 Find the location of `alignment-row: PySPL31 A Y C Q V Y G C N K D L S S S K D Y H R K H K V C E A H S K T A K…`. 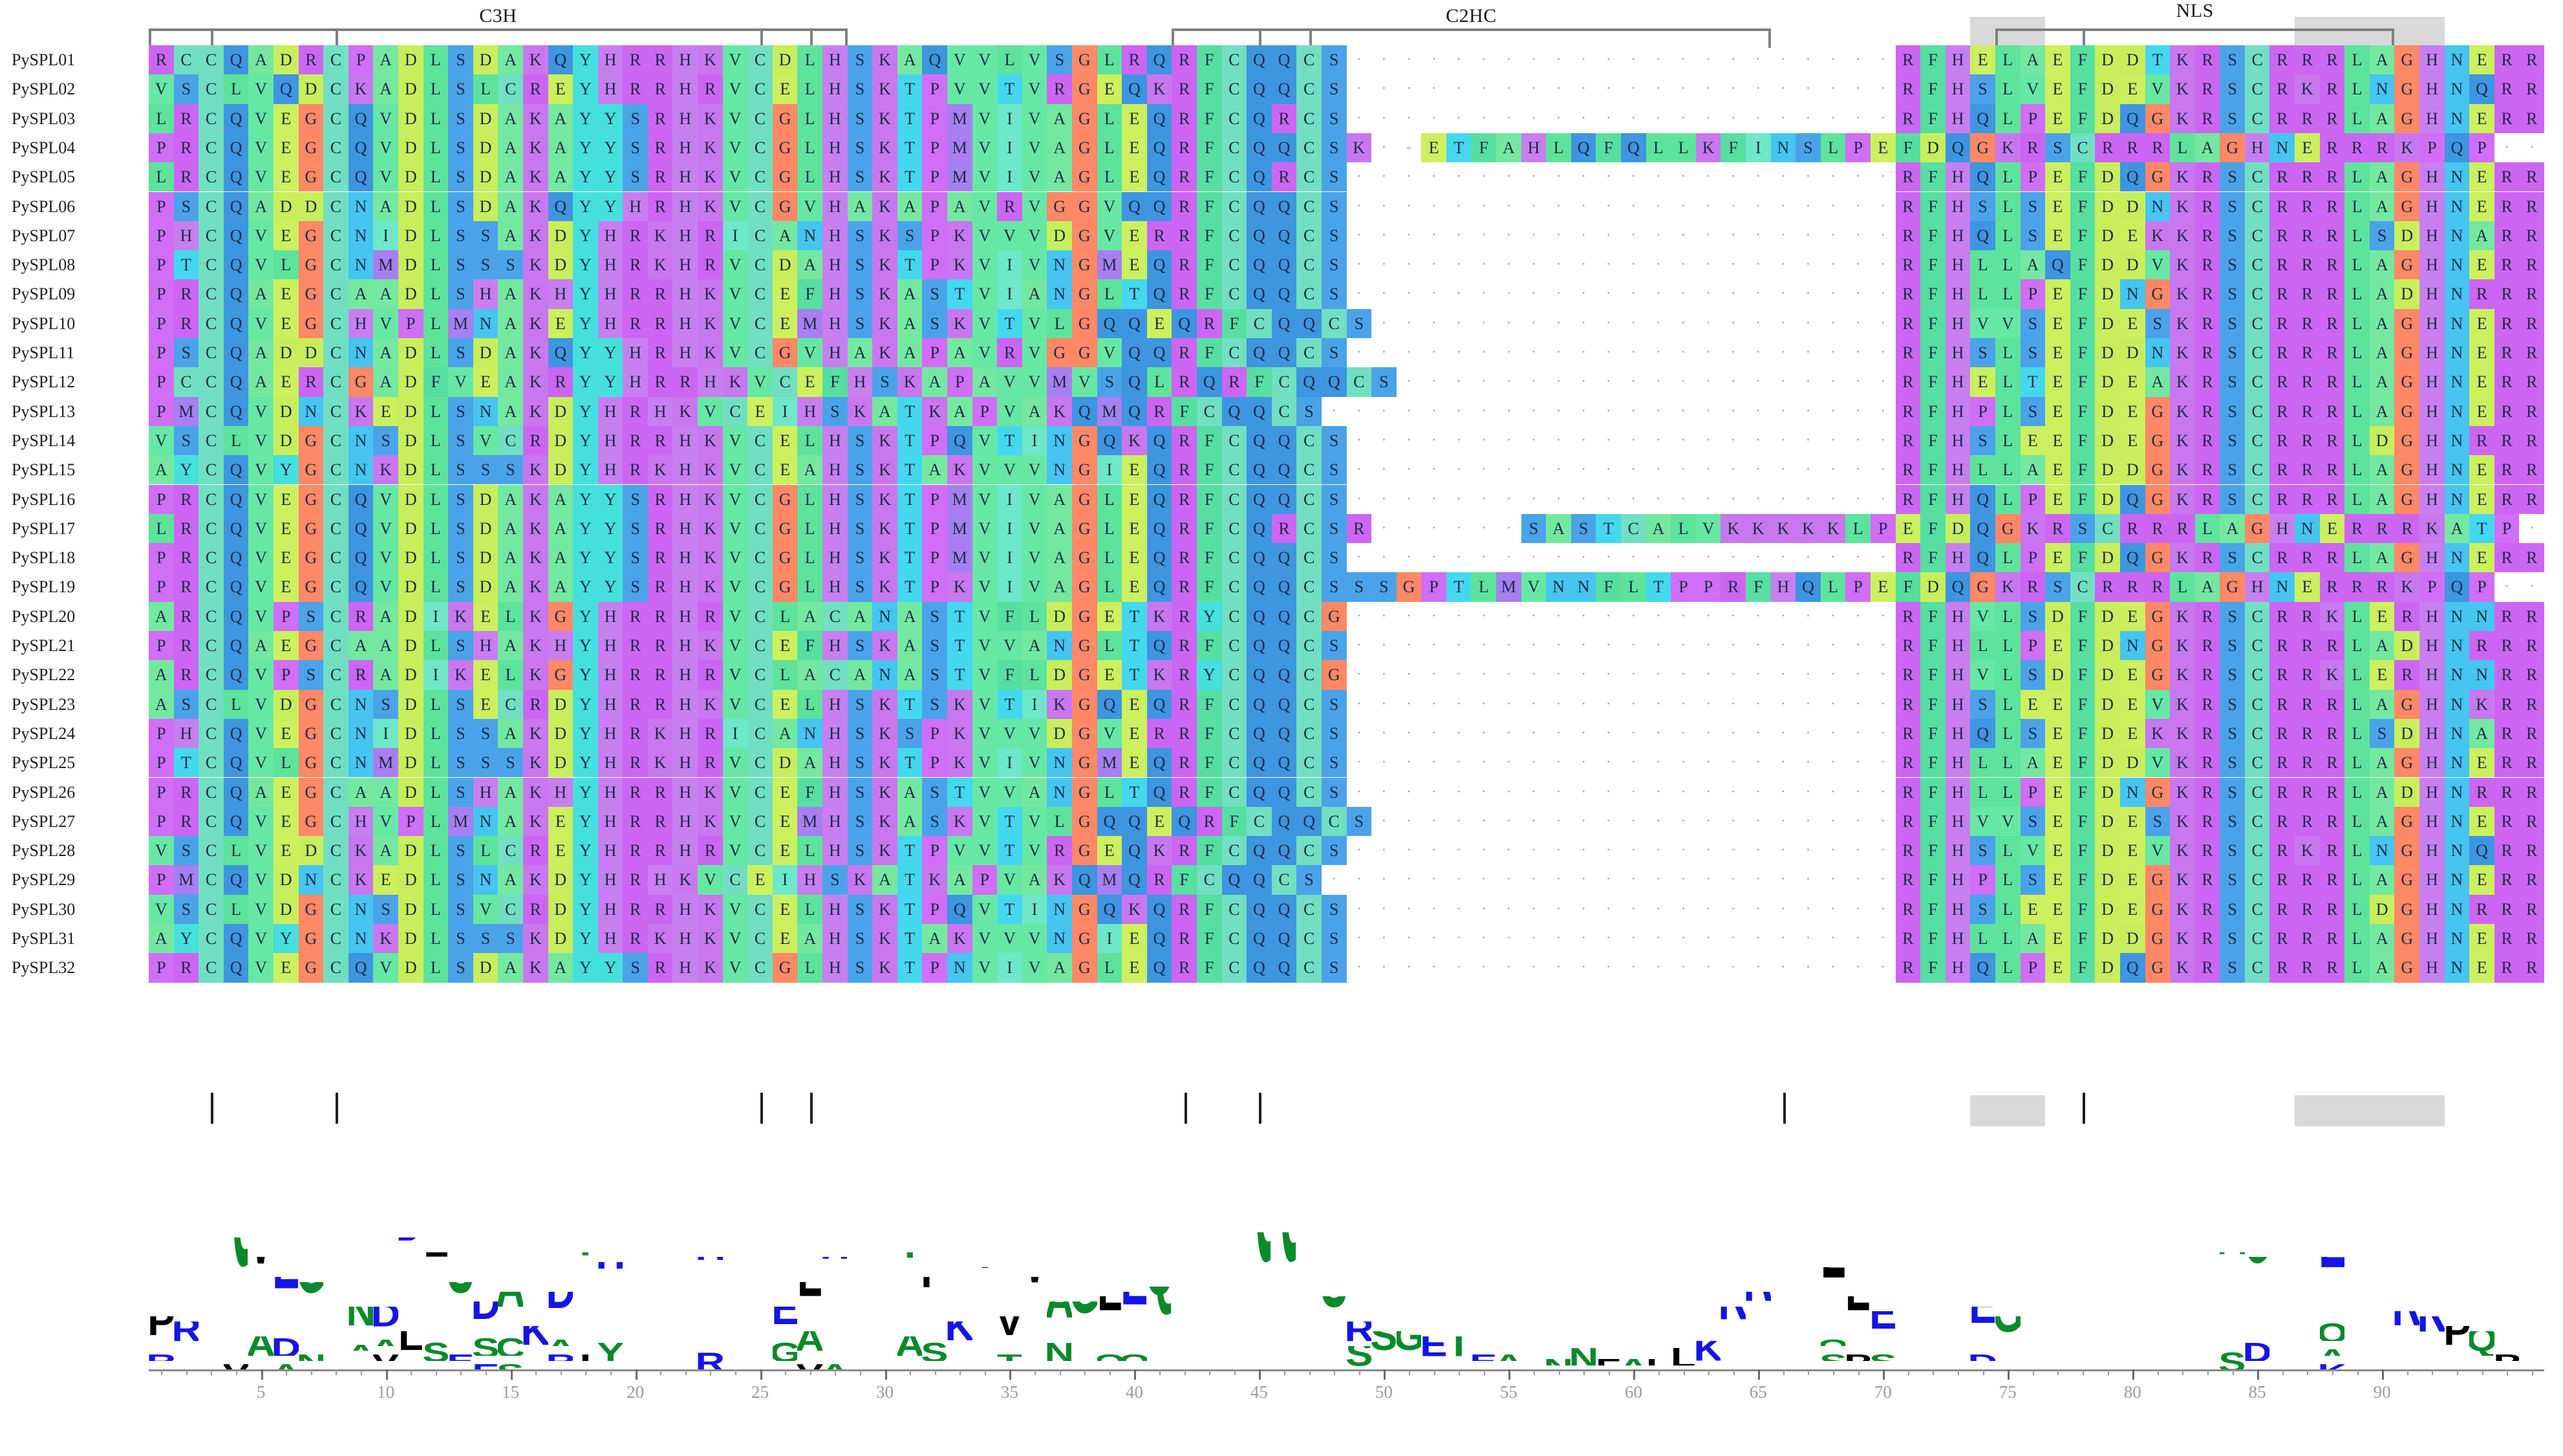

alignment-row: PySPL31 A Y C Q V Y G C N K D L S S S K D Y H R K H K V C E A H S K T A K… is located at coordinates (1282, 939).